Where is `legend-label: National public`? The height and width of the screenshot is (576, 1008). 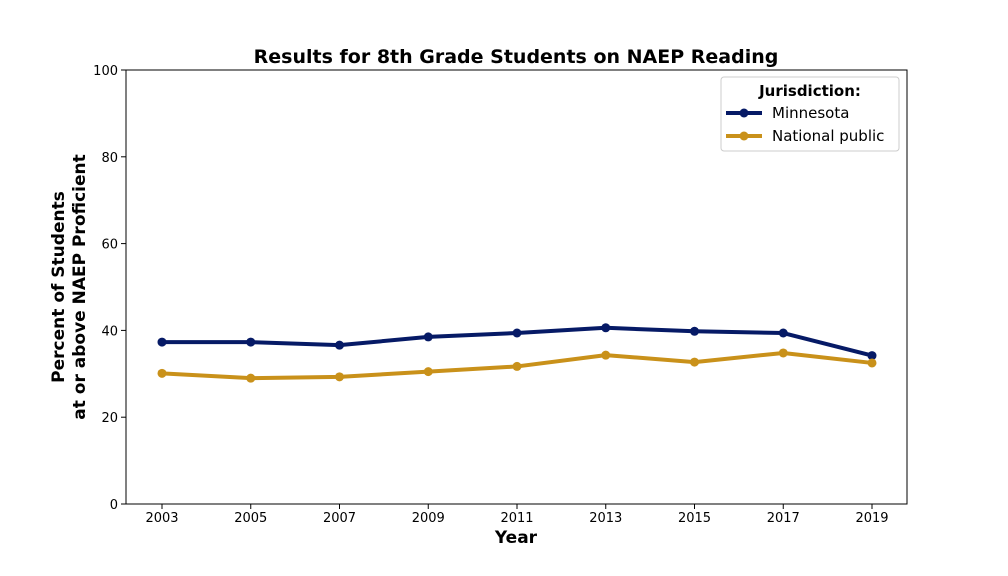
legend-label: National public is located at coordinates (828, 136).